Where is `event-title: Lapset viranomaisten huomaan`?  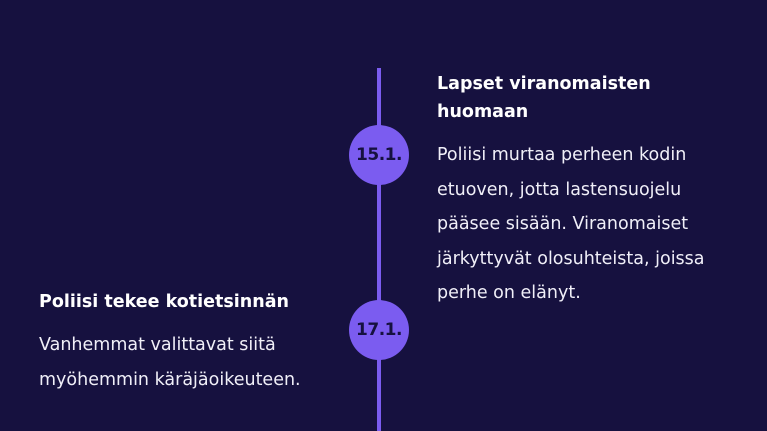 event-title: Lapset viranomaisten huomaan is located at coordinates (544, 98).